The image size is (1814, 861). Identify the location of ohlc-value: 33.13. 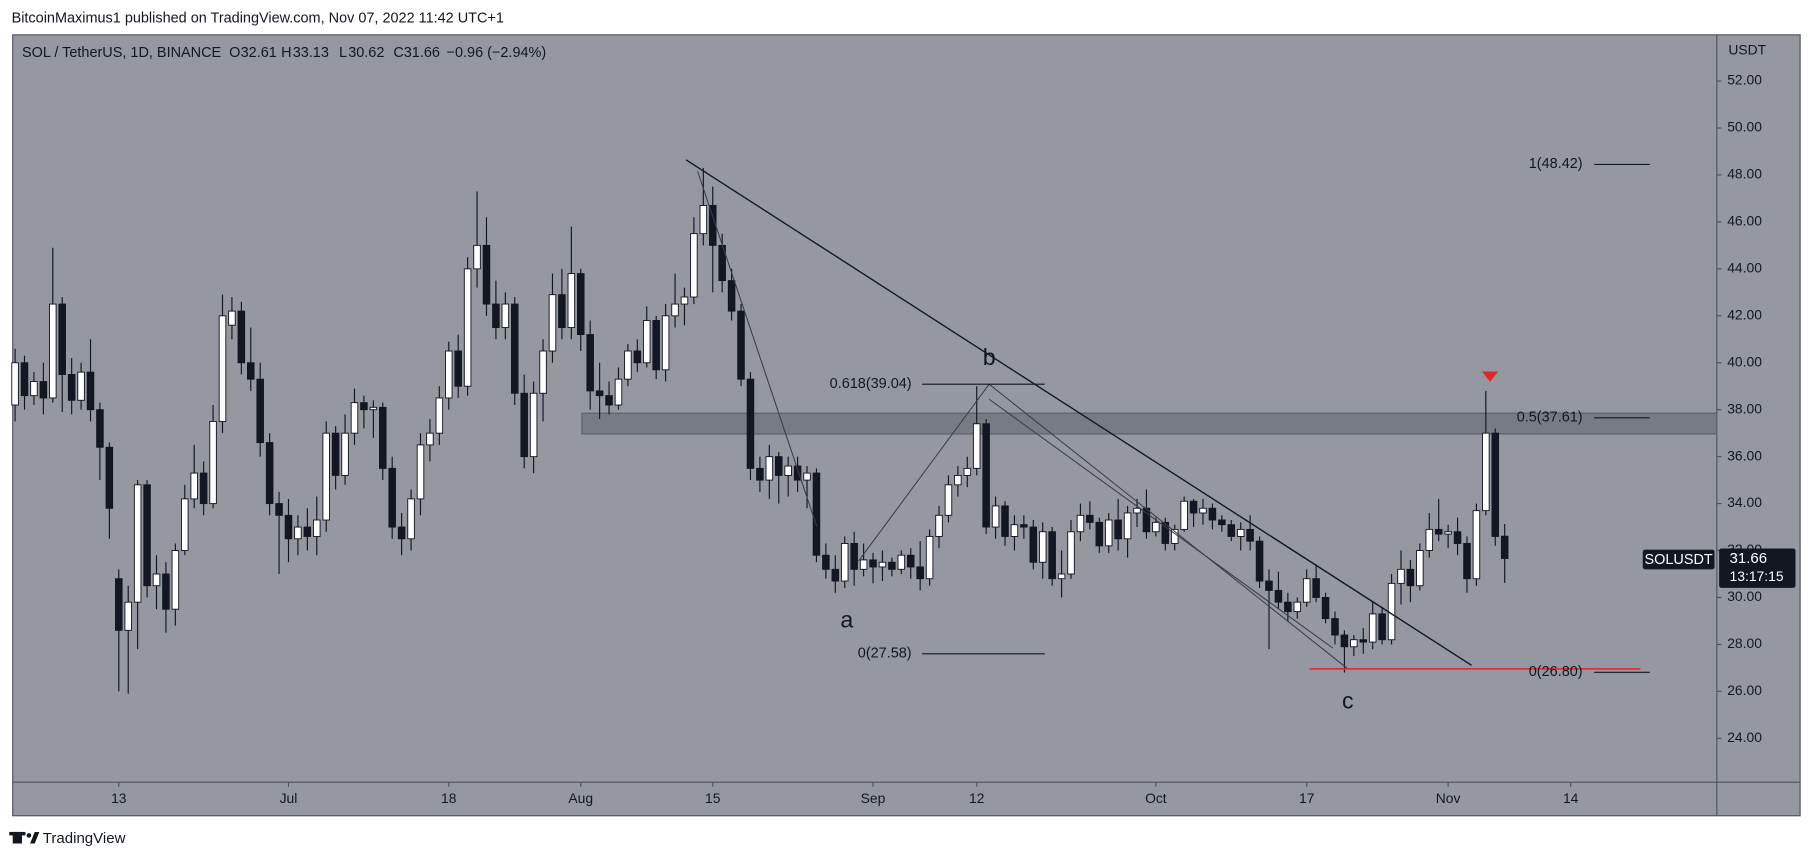
(311, 53).